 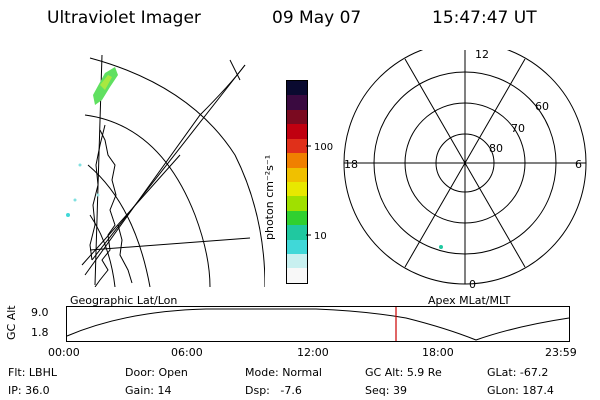 I want to click on colorbar-tick-100: 100, so click(x=323, y=147).